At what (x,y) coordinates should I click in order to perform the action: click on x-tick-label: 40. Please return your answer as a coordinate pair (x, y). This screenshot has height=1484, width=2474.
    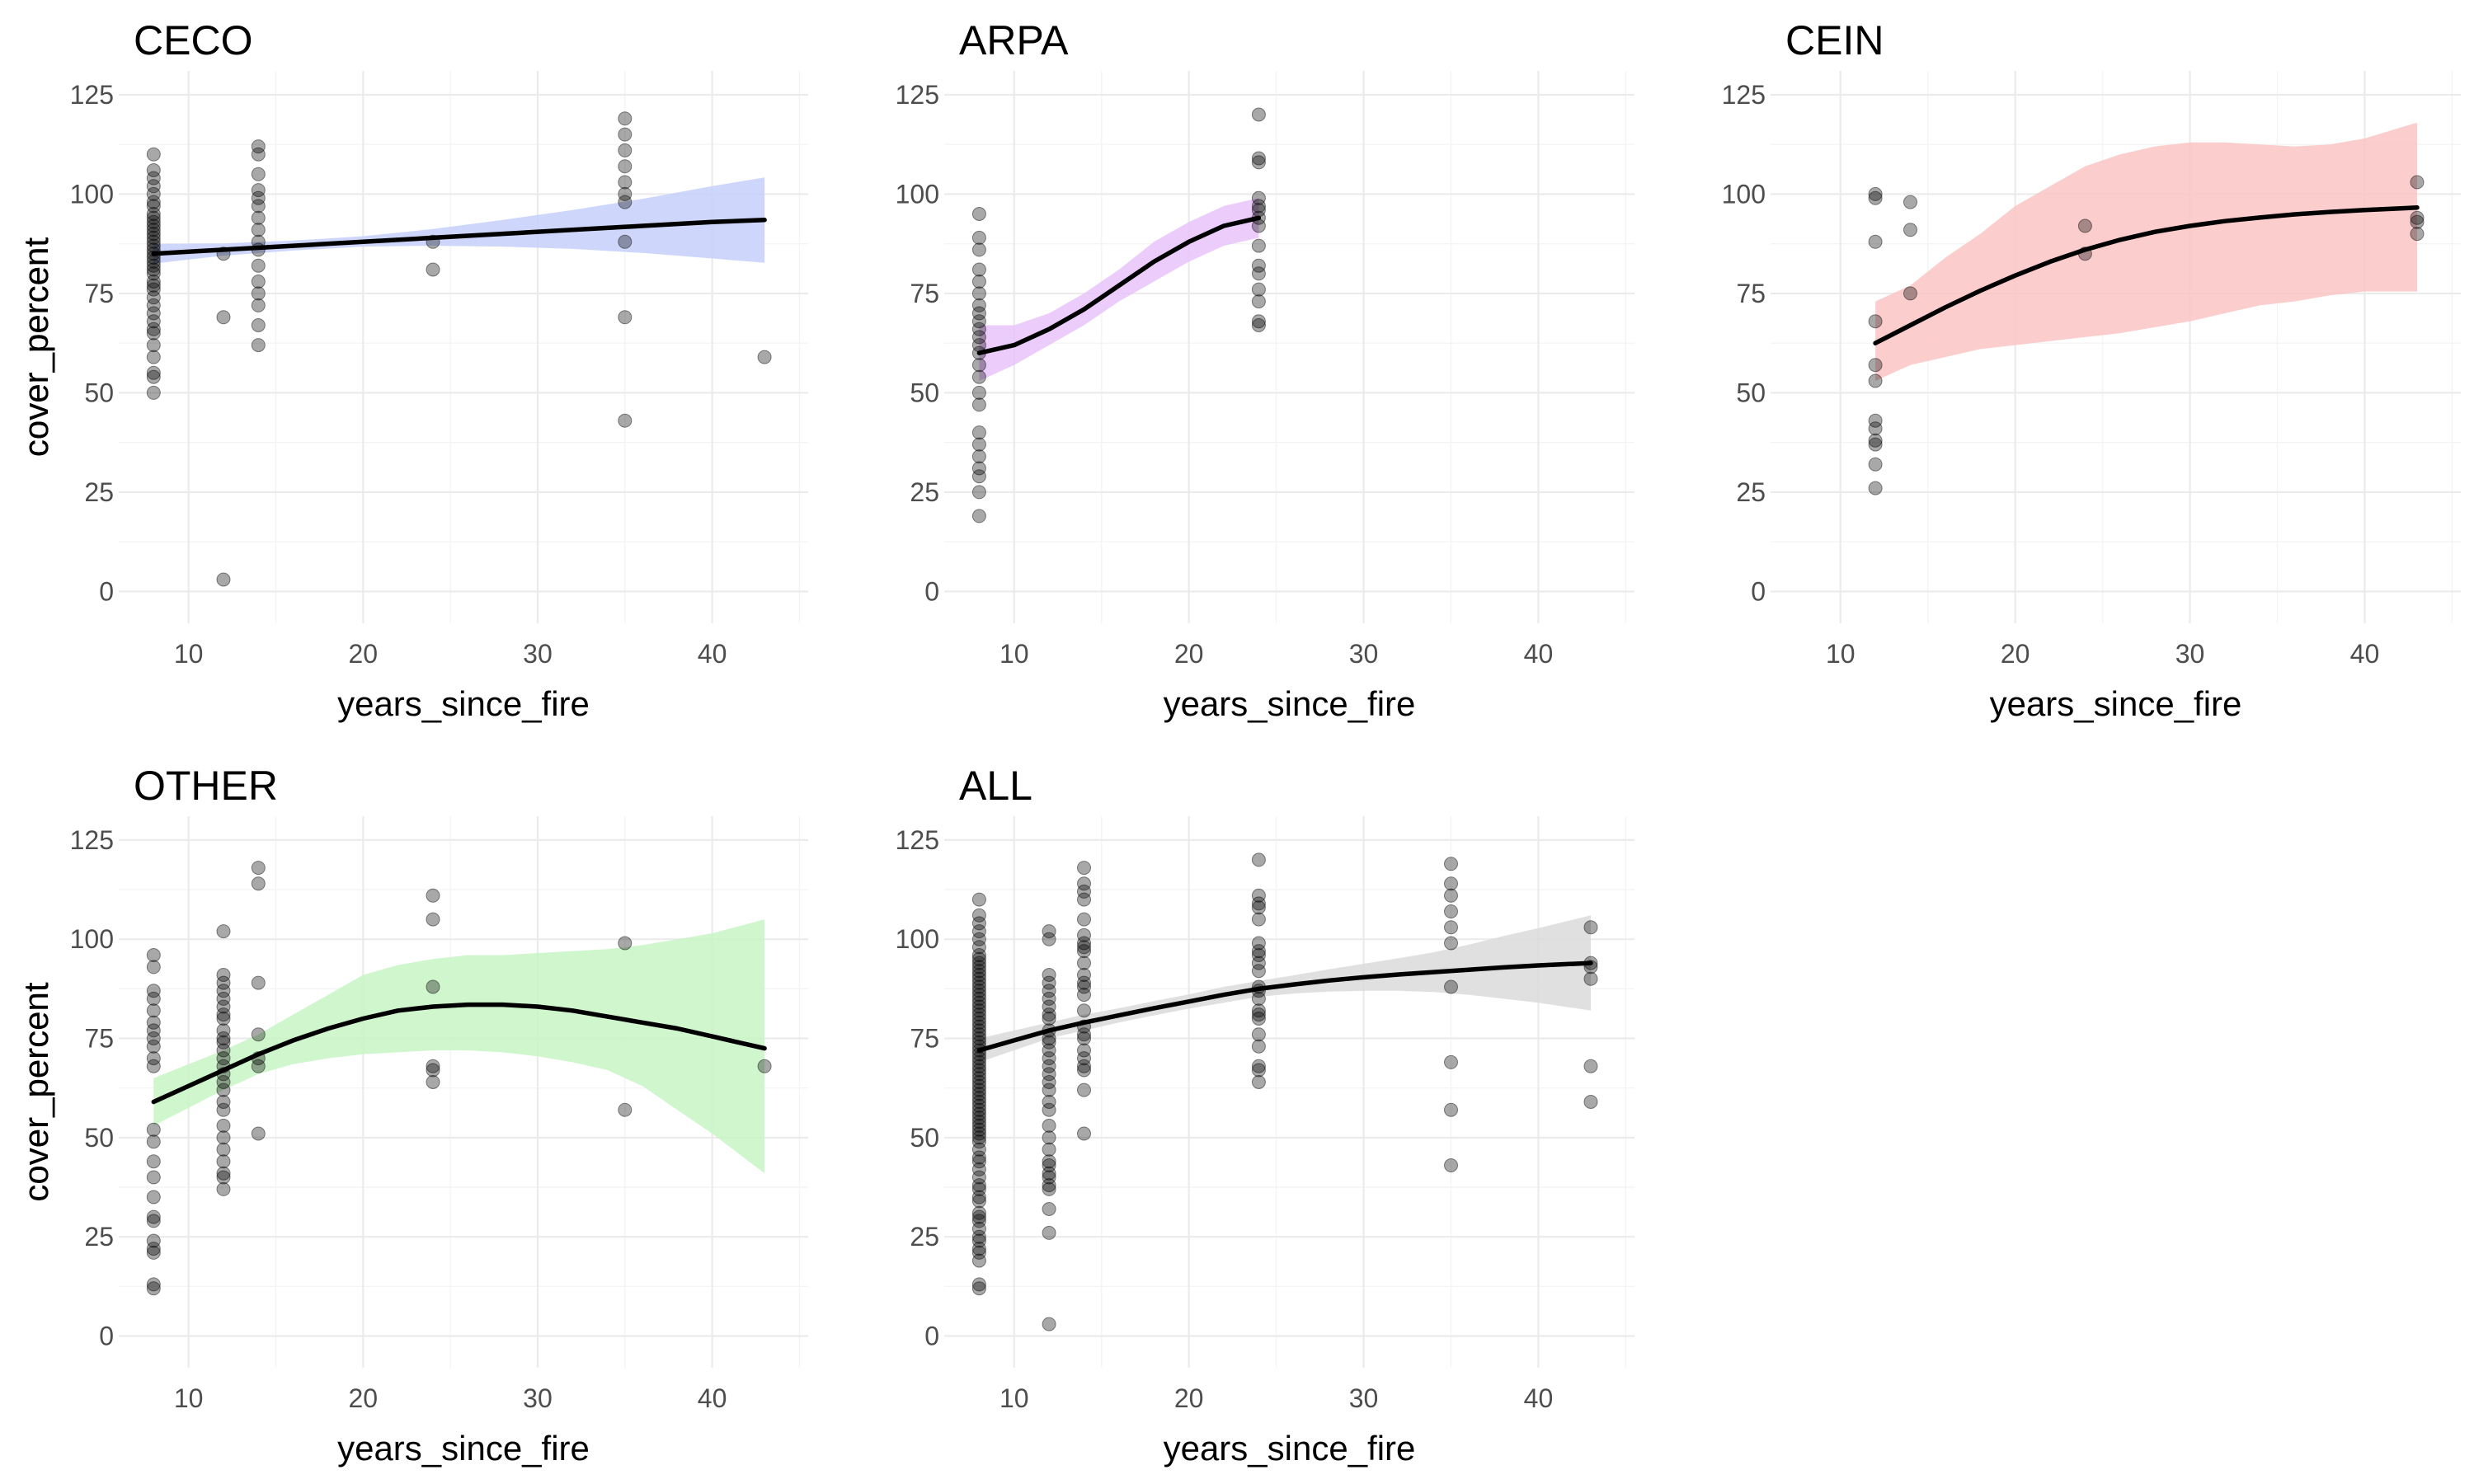
    Looking at the image, I should click on (712, 654).